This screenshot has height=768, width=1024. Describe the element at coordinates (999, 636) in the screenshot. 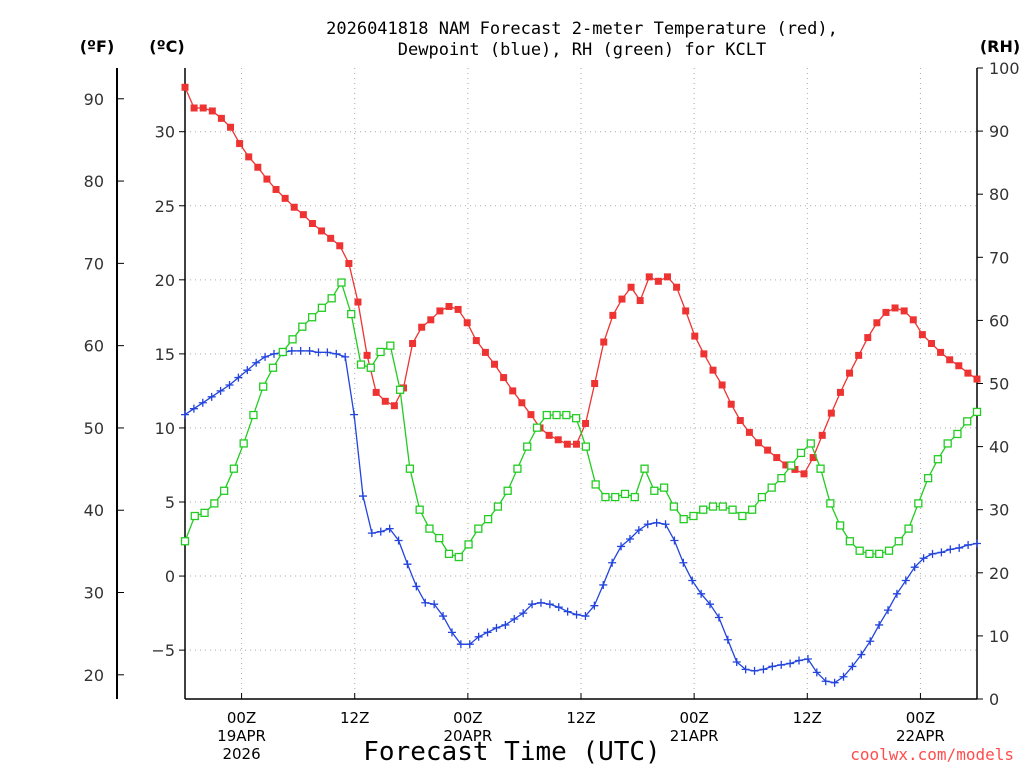

I see `rh-tick-label: 10` at that location.